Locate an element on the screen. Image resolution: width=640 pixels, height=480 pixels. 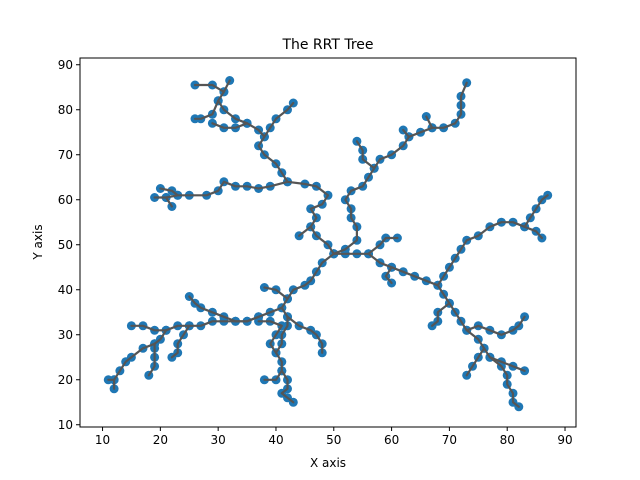
x-axis-ticks: 10 20 30 40 50 60 70 80 90 is located at coordinates (334, 437).